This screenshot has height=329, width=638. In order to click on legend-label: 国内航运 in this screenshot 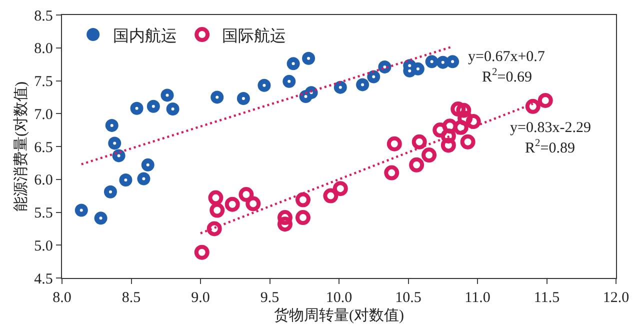, I will do `click(145, 35)`.